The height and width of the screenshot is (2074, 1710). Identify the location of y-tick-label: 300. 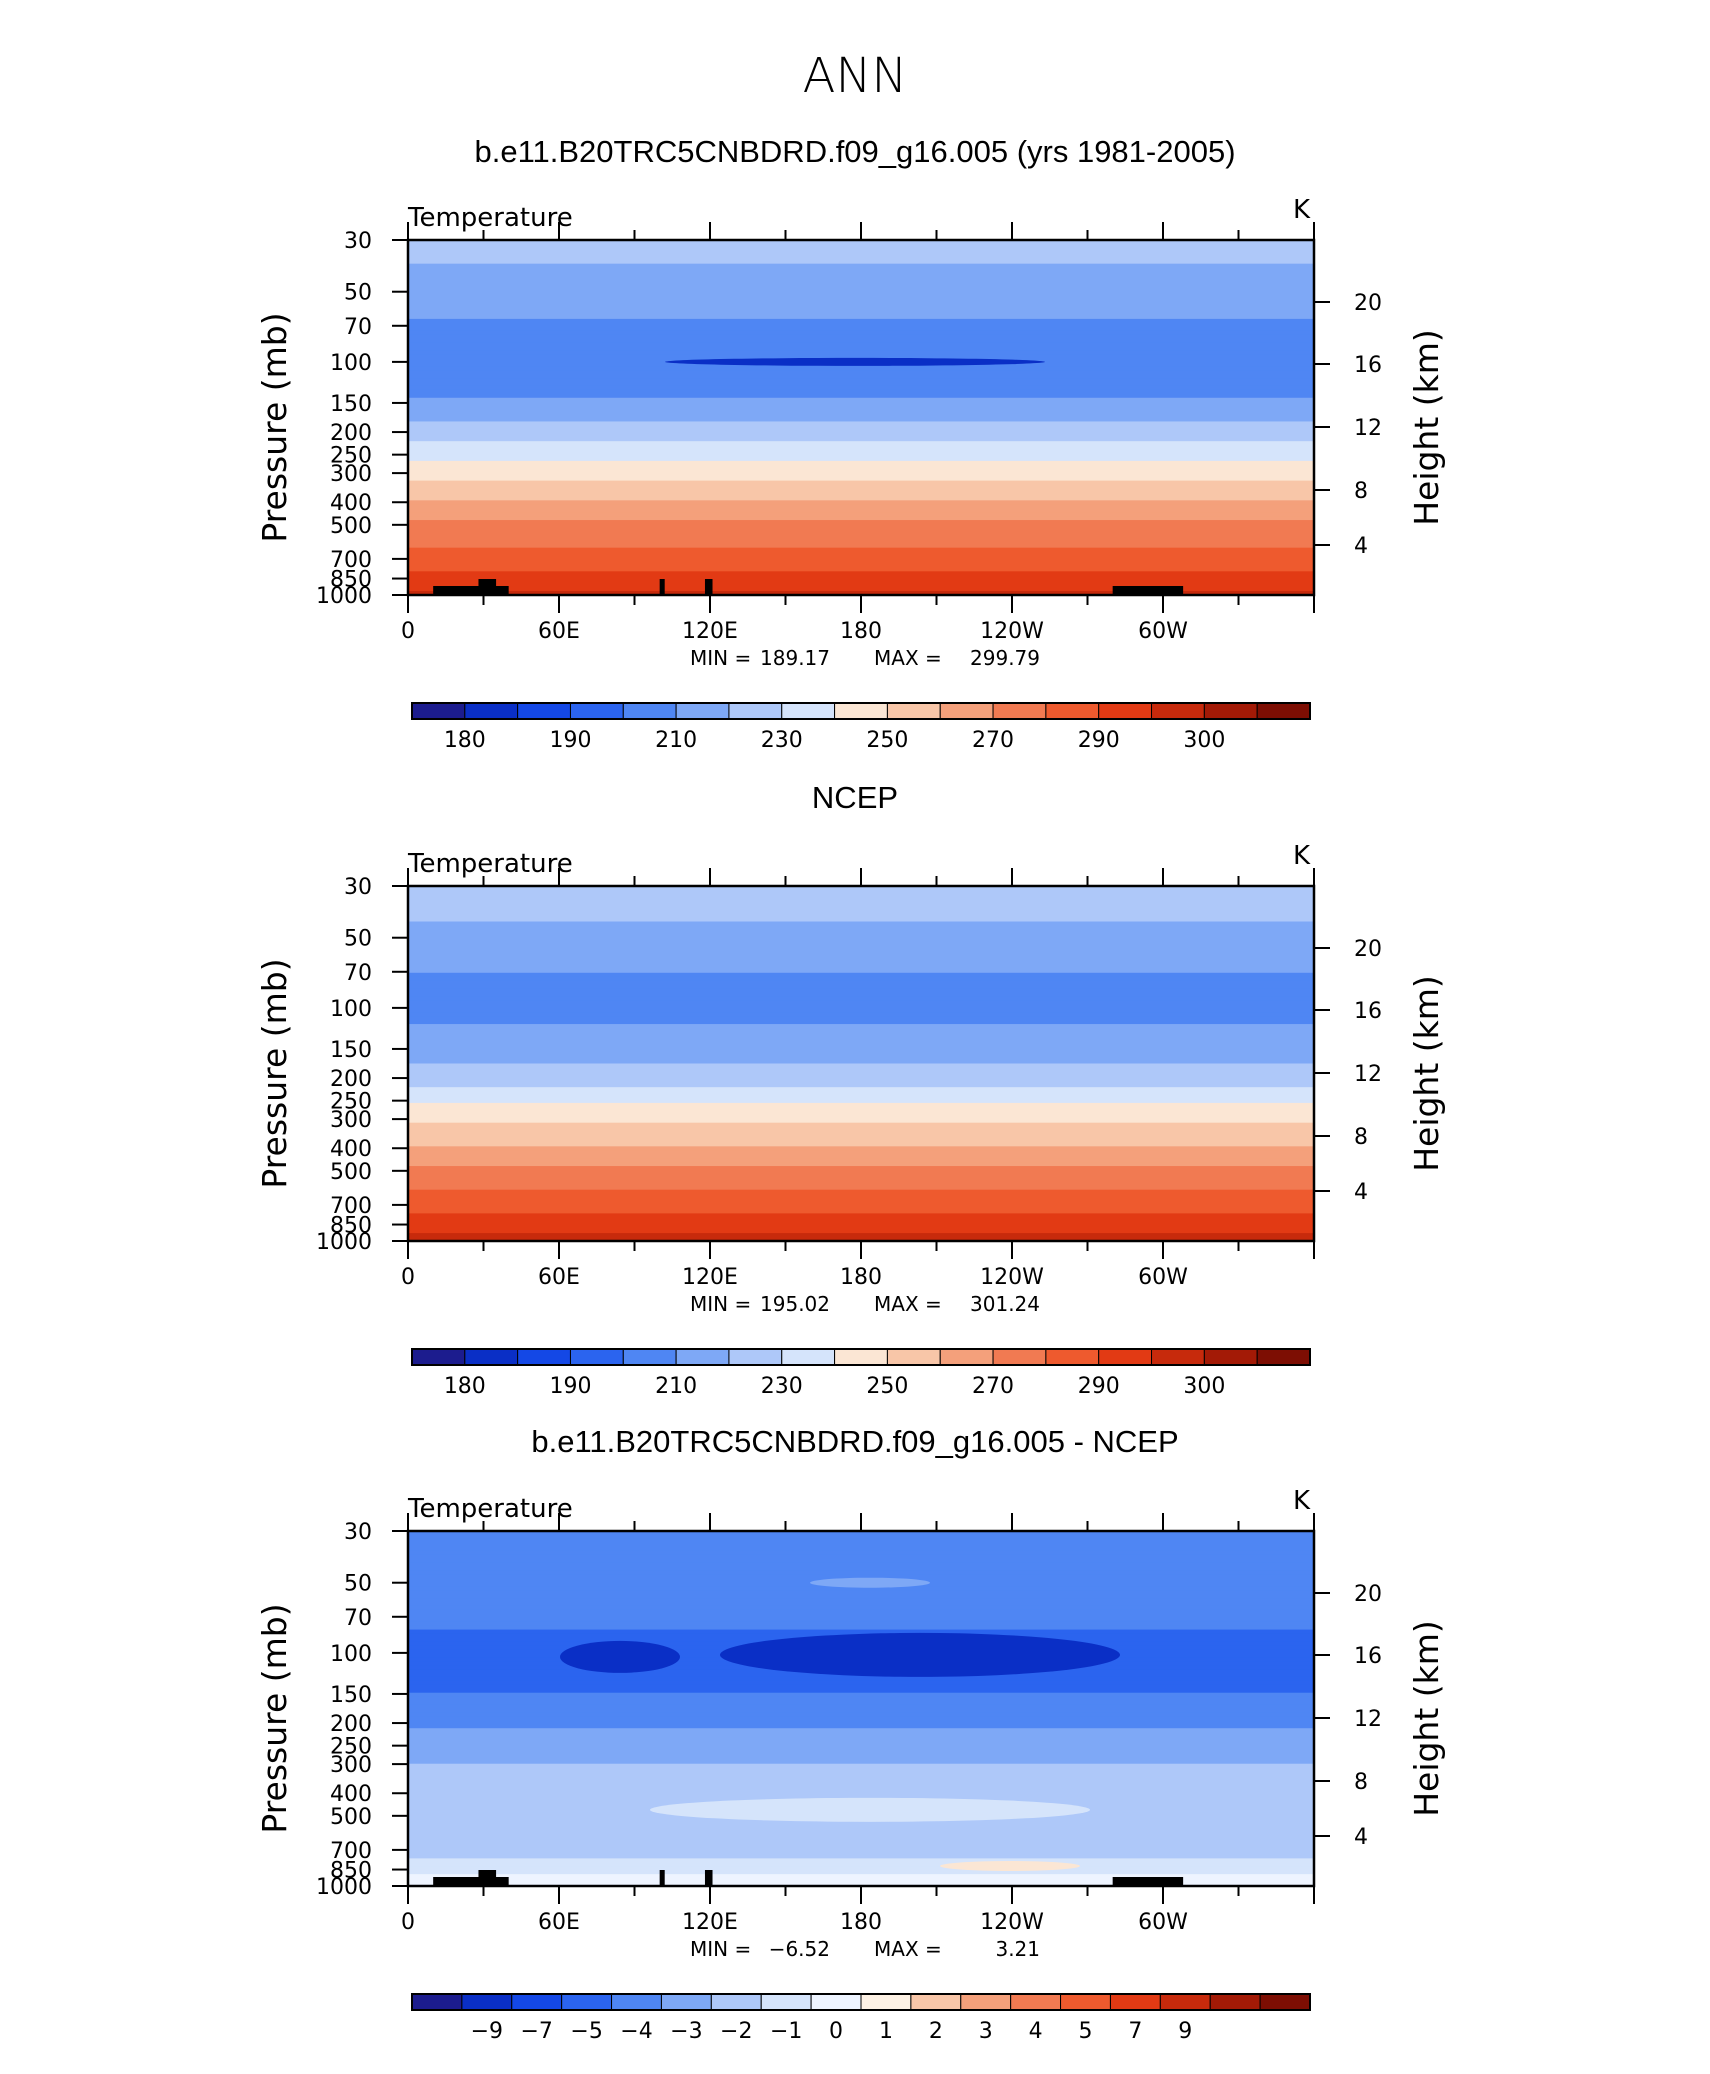
(351, 1765).